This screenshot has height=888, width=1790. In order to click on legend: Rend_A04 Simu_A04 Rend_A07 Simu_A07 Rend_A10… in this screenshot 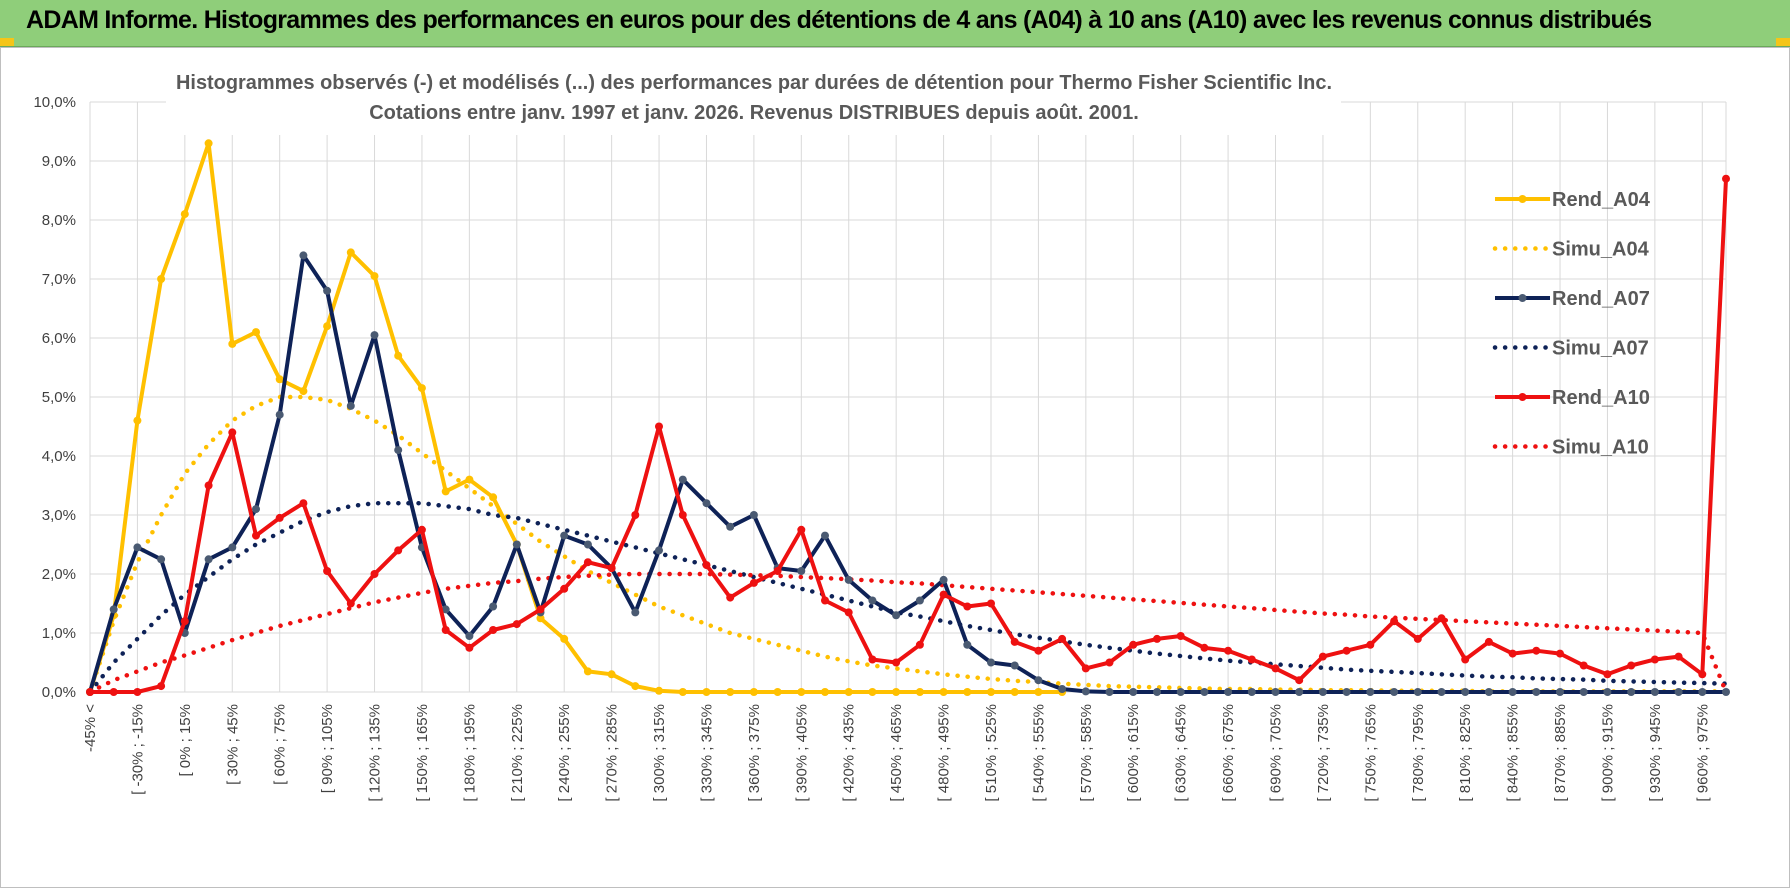, I will do `click(1571, 324)`.